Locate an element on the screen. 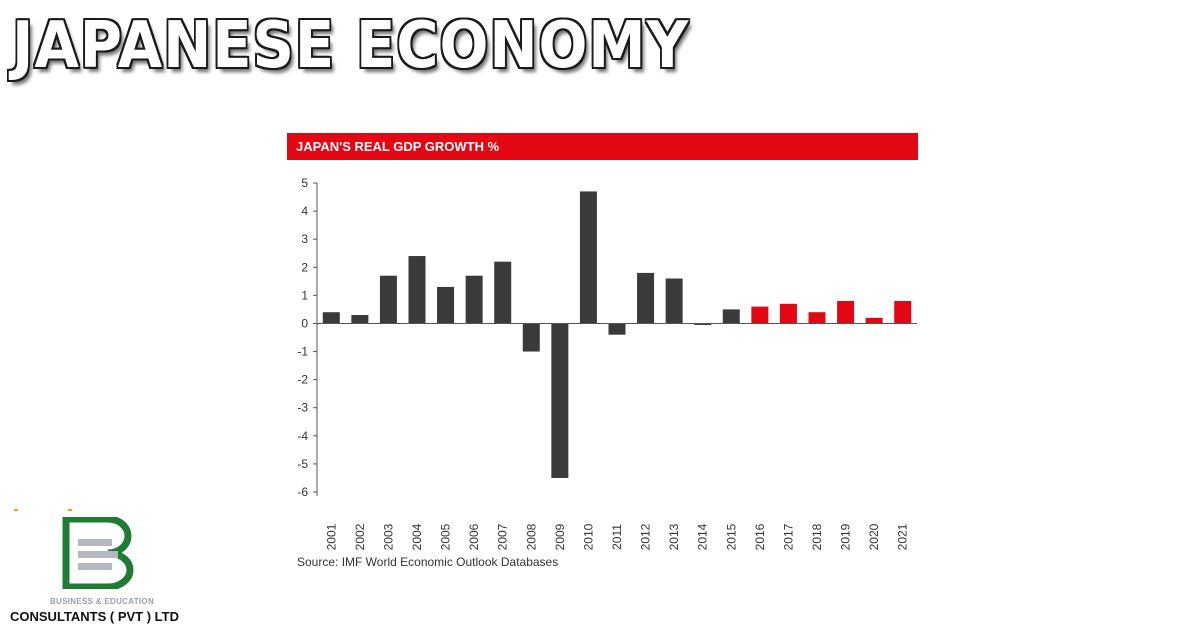 The height and width of the screenshot is (628, 1200). bar-2020 is located at coordinates (874, 320).